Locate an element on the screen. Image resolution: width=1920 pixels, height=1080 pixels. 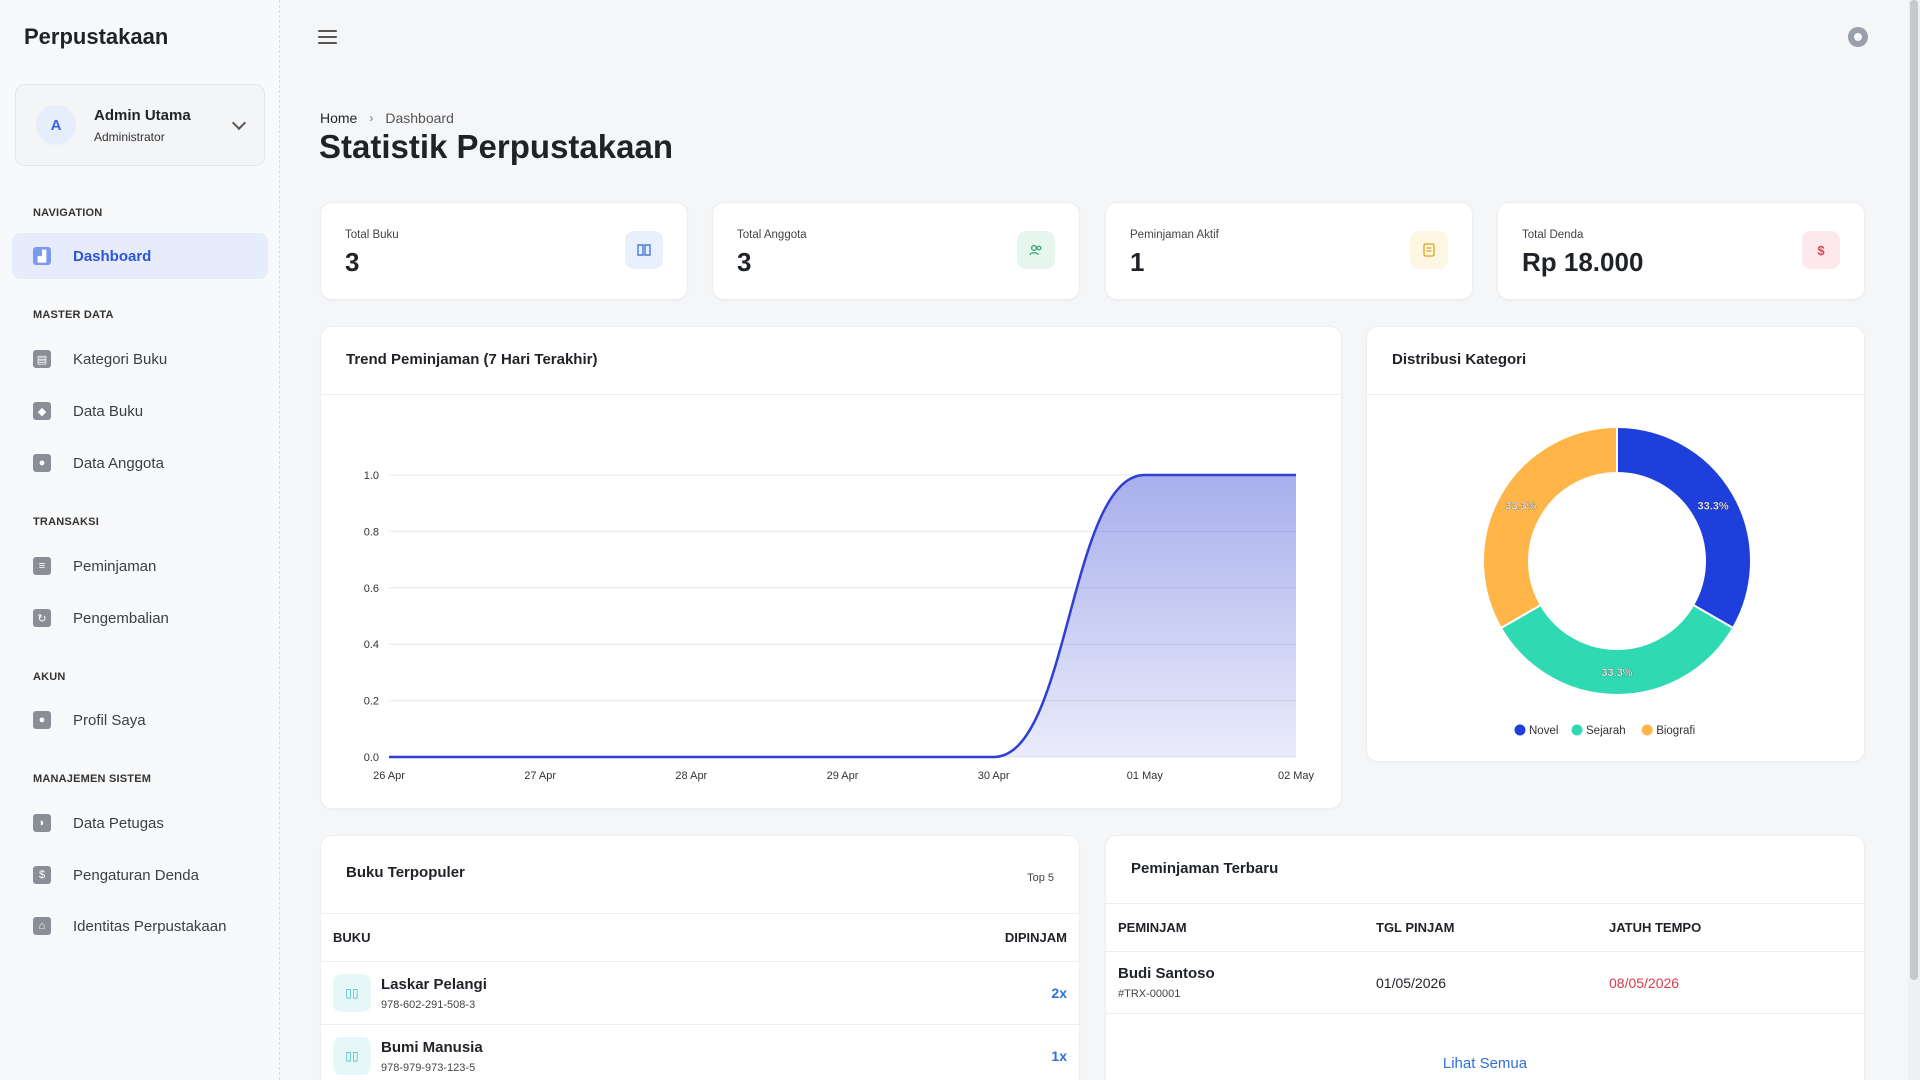
shield-icon: ◗ is located at coordinates (42, 823).